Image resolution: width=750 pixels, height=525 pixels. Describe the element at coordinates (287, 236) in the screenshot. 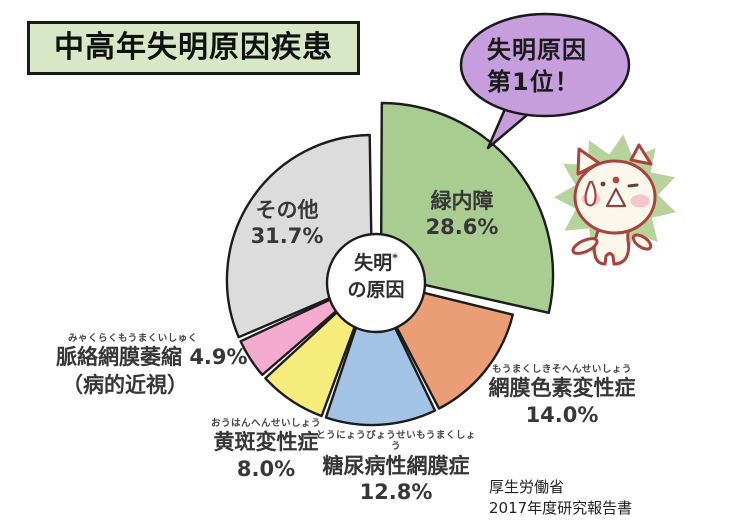

I see `others-percent: 31.7%` at that location.